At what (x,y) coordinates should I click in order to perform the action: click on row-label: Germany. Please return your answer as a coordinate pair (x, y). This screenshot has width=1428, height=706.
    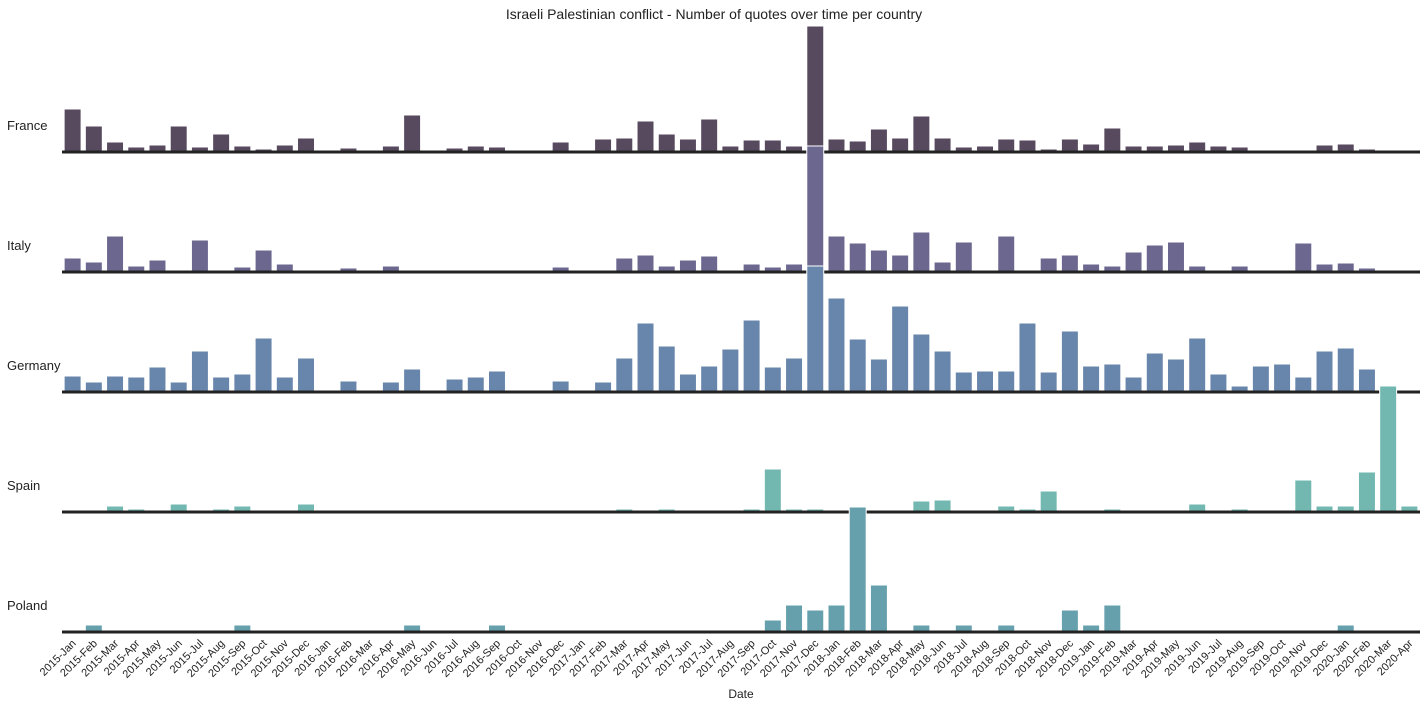
    Looking at the image, I should click on (34, 365).